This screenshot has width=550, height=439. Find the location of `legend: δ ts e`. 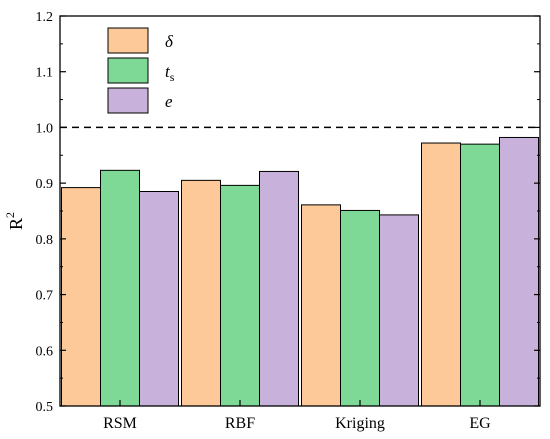

legend: δ ts e is located at coordinates (141, 70).